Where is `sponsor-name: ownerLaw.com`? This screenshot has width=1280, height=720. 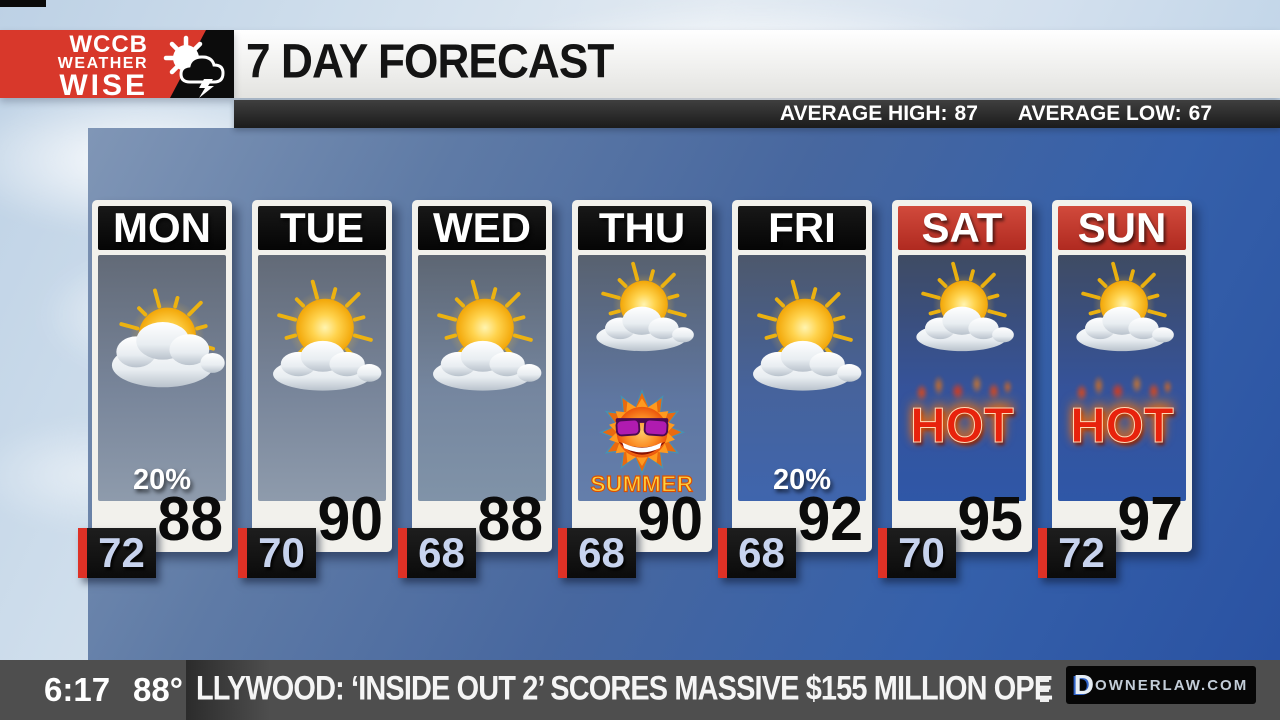 sponsor-name: ownerLaw.com is located at coordinates (1172, 685).